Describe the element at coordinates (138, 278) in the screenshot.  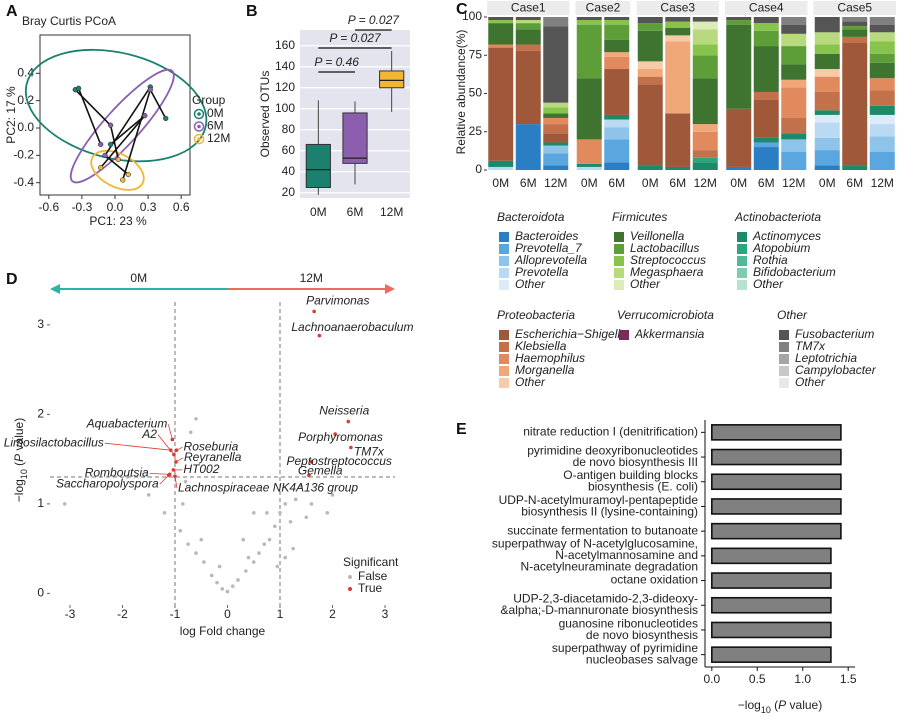
I see `arrow-label: 0M` at that location.